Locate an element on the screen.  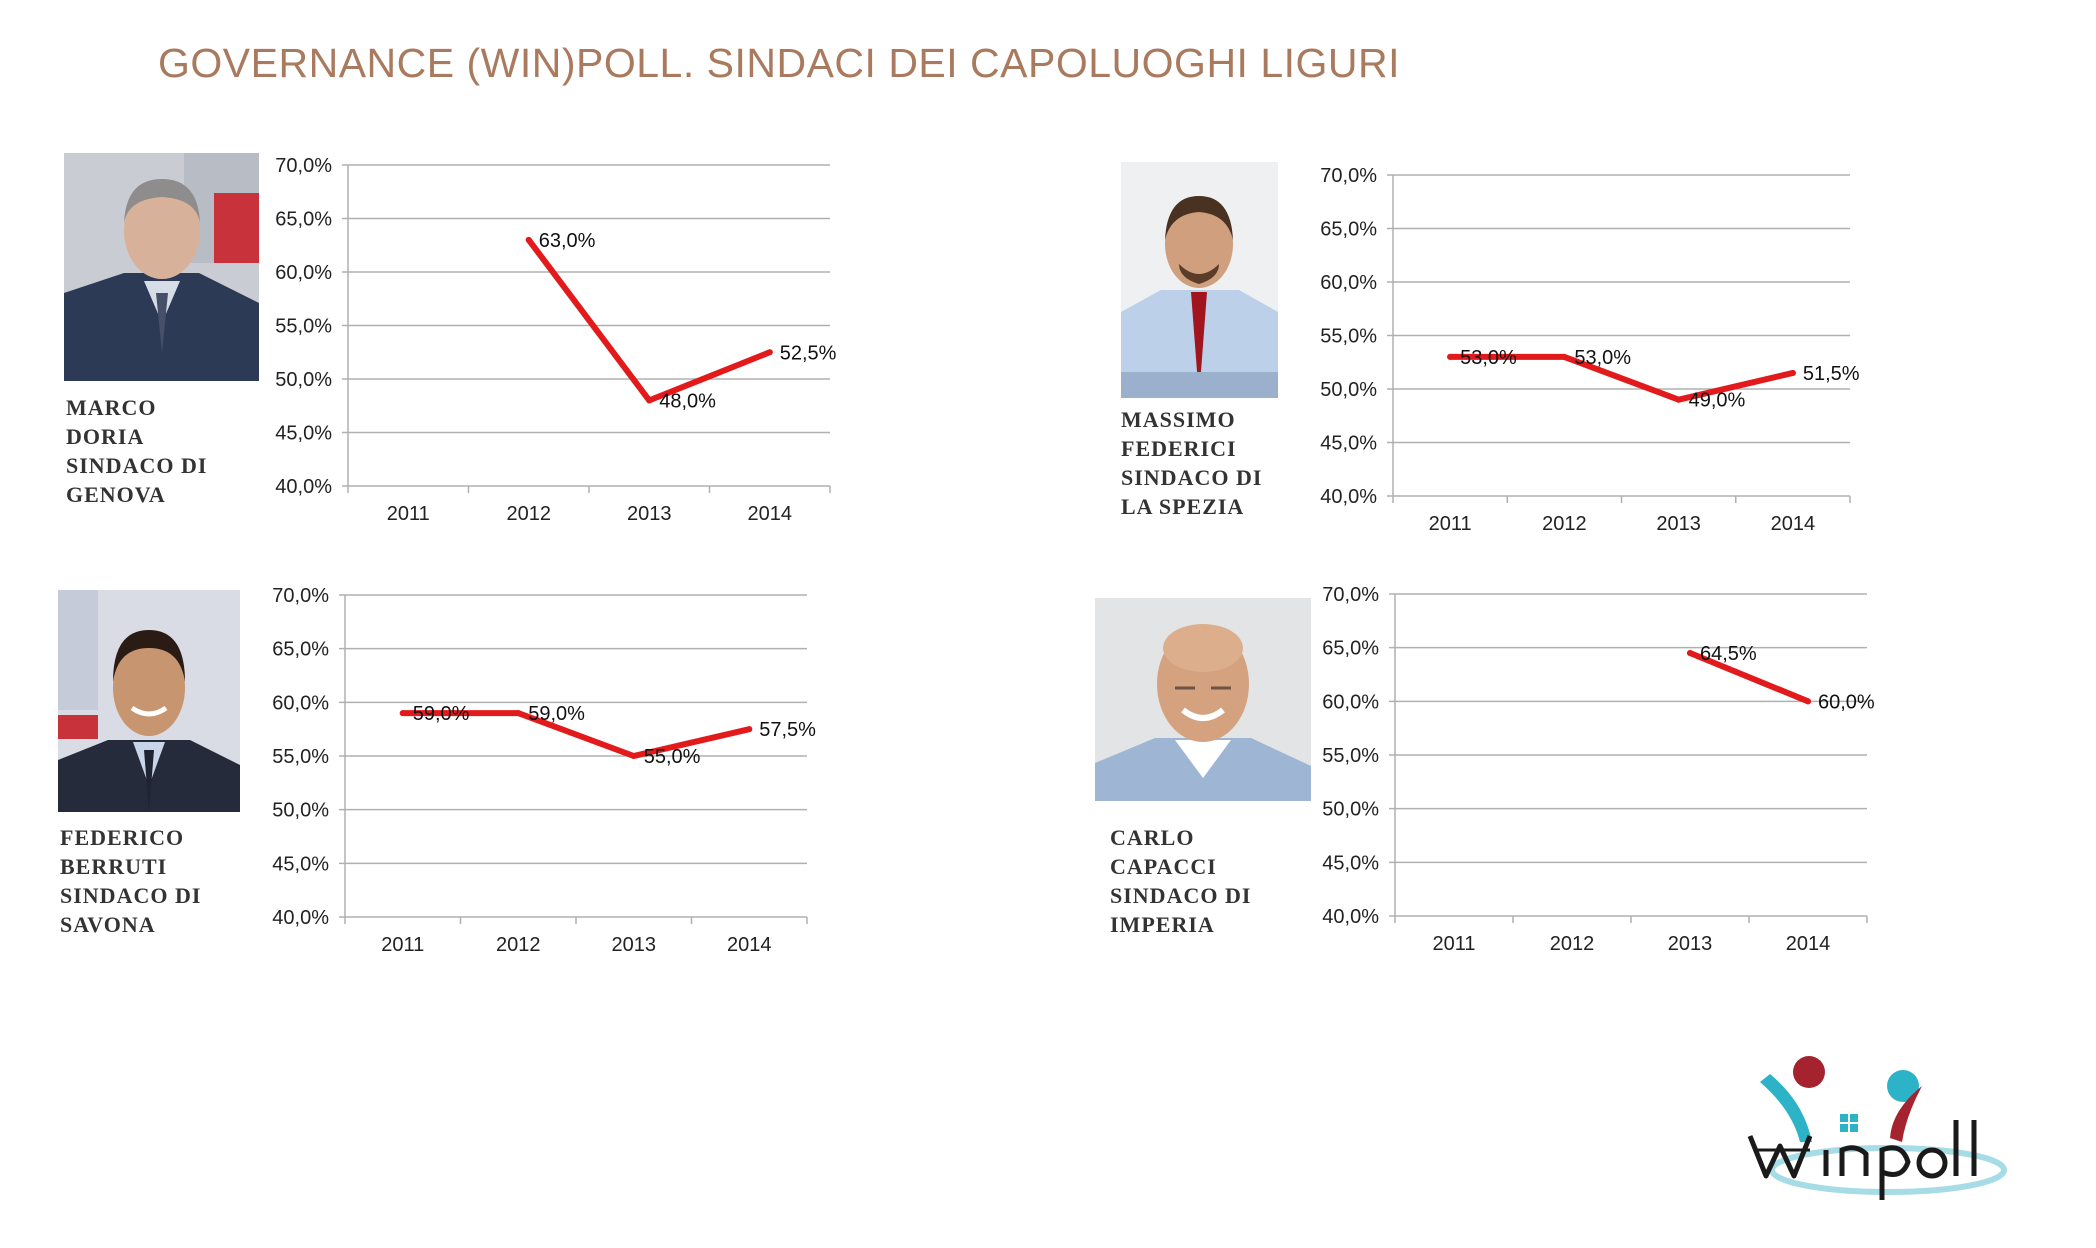
caption-line: MARCO is located at coordinates (111, 407).